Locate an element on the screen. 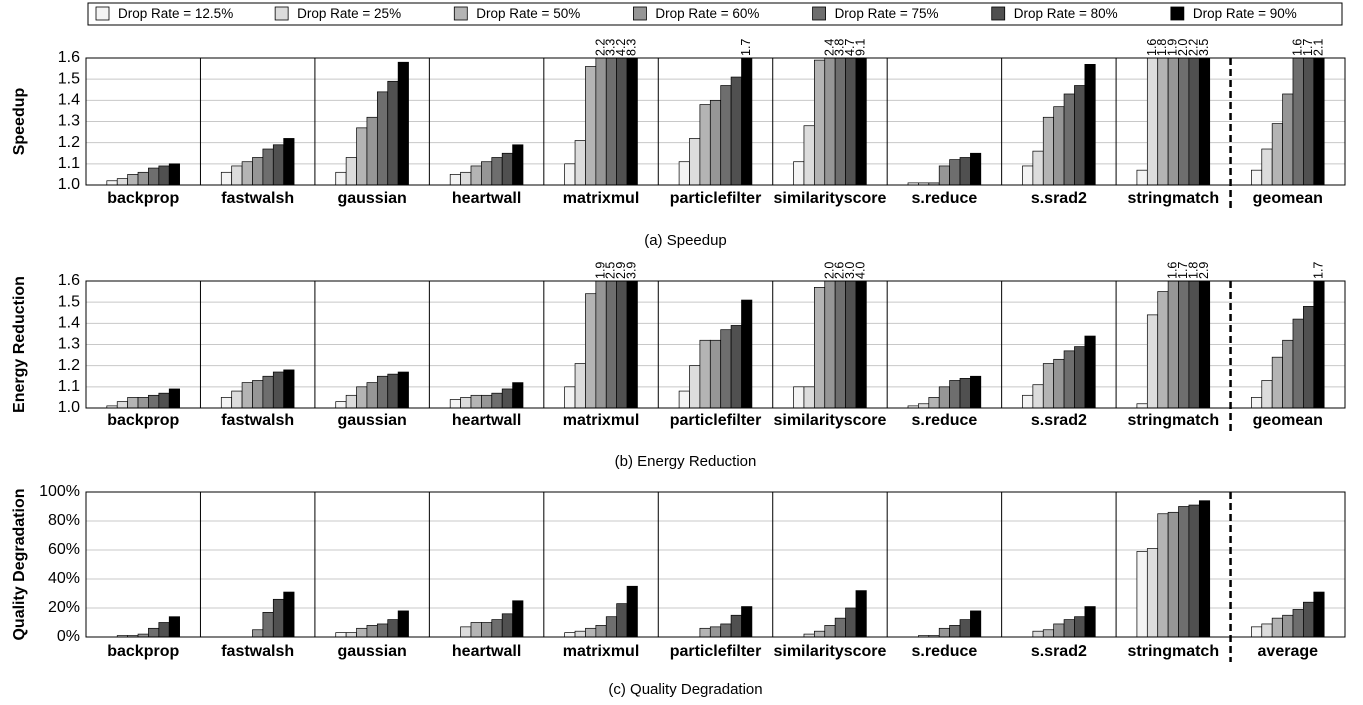 The image size is (1363, 705). y-axis-label: Speedup is located at coordinates (19, 121).